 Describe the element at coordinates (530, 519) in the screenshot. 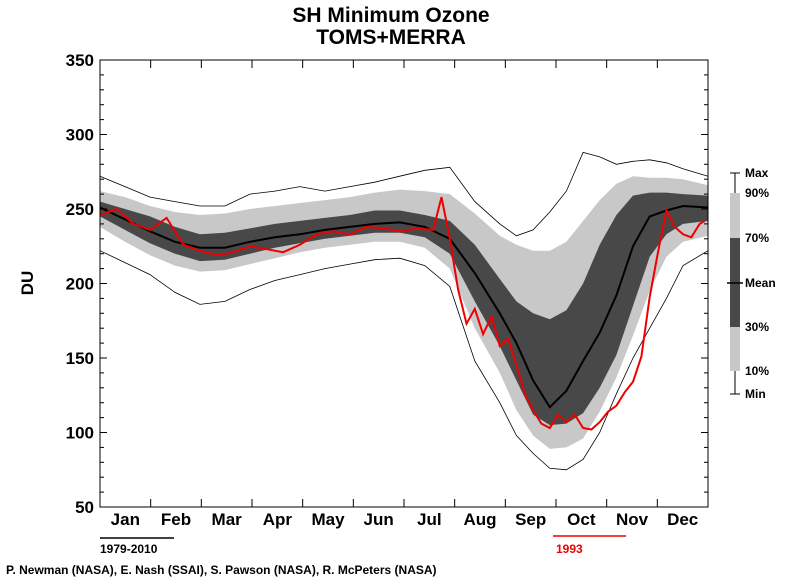

I see `x-month-label: Sep` at that location.